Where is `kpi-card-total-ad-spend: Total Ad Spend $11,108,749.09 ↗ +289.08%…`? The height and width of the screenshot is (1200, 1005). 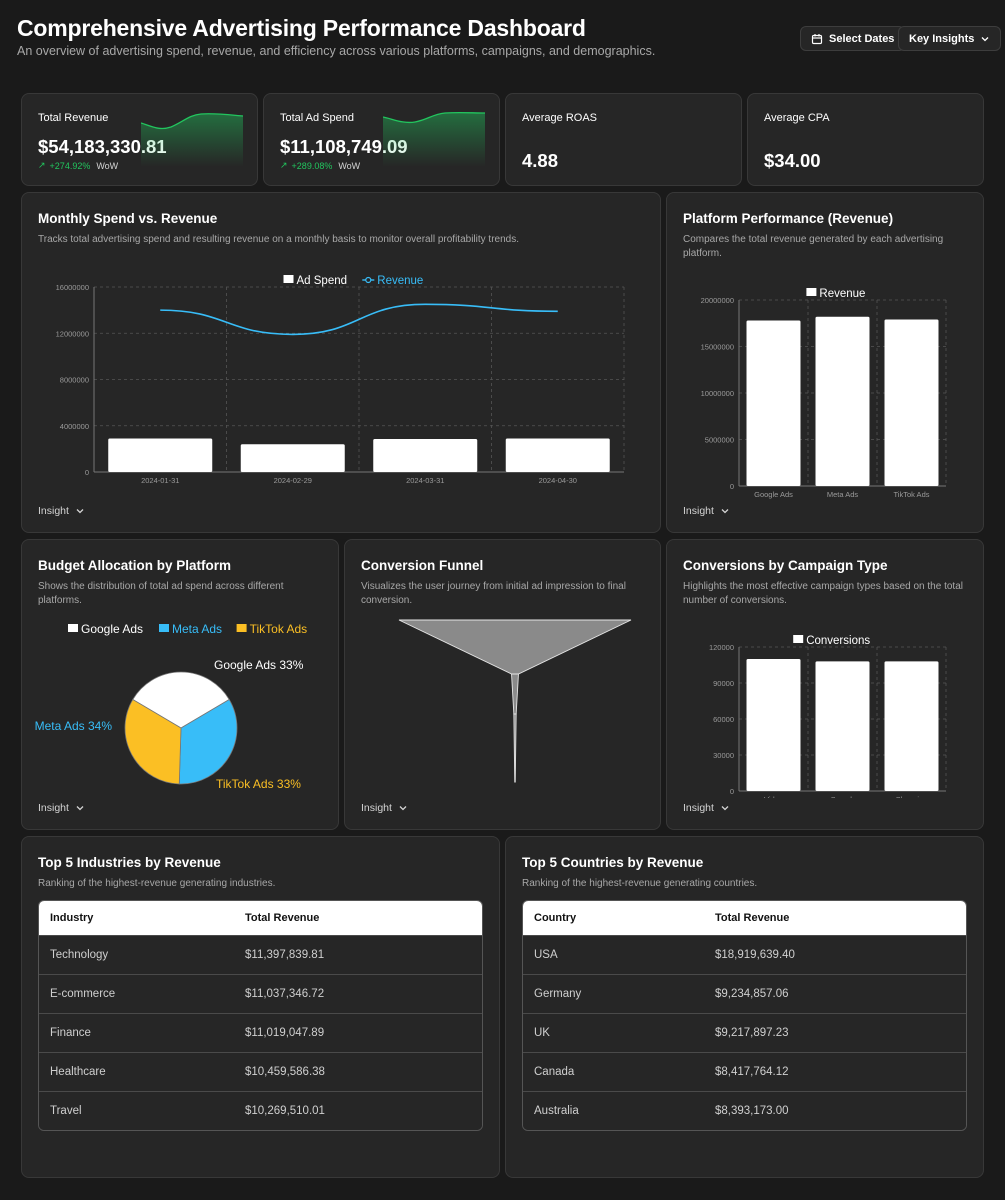
kpi-card-total-ad-spend: Total Ad Spend $11,108,749.09 ↗ +289.08%… is located at coordinates (381, 139).